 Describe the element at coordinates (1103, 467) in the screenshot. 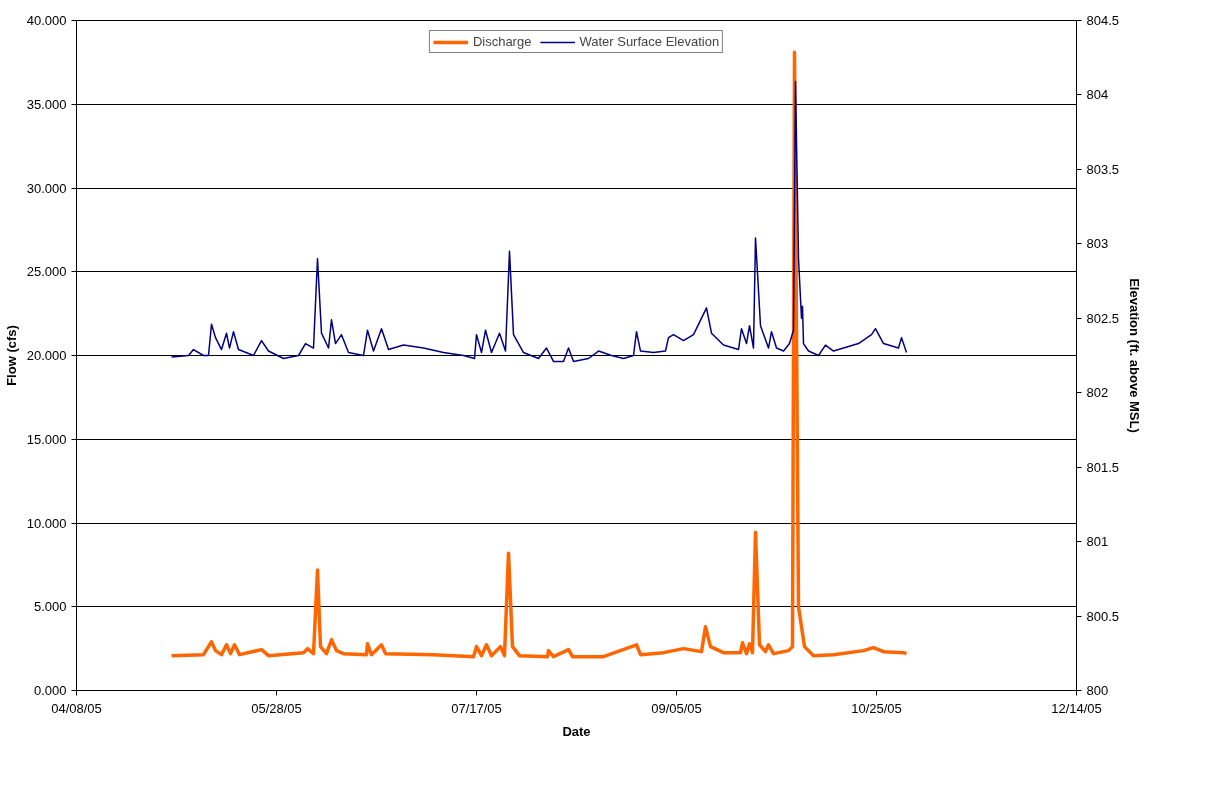

I see `y2-tick-label: 801.5` at that location.